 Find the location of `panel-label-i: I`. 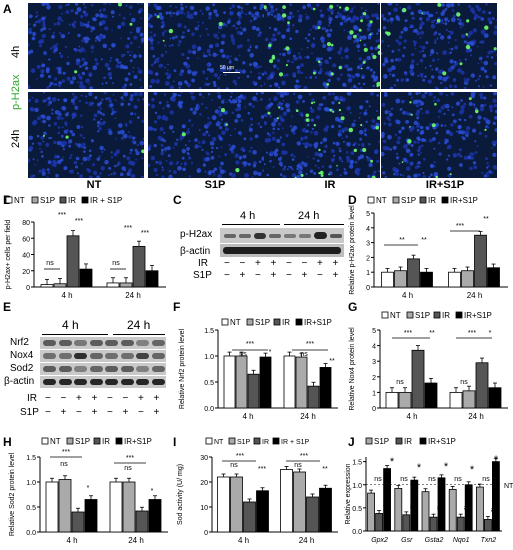

panel-label-i: I is located at coordinates (175, 442).